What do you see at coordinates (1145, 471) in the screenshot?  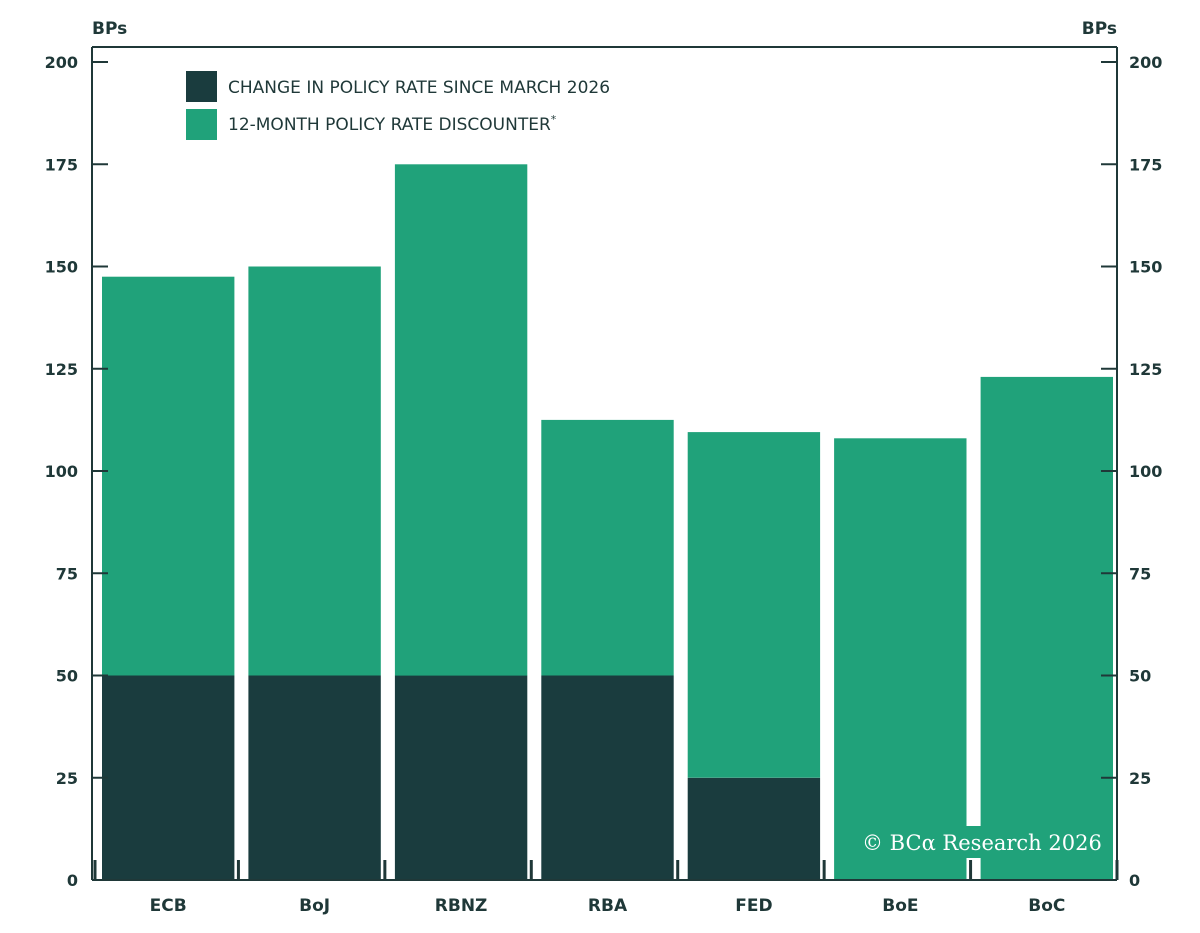 I see `y-tick-label-right: 100` at bounding box center [1145, 471].